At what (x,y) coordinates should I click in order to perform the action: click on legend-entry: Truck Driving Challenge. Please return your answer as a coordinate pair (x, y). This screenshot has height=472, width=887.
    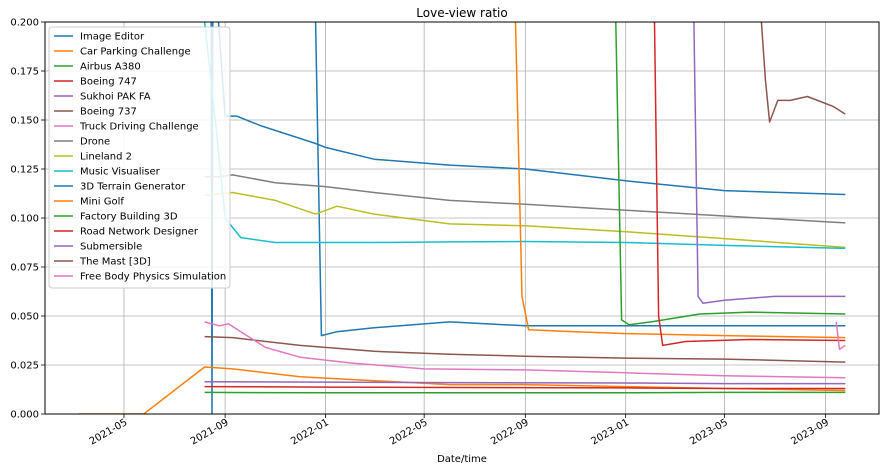
    Looking at the image, I should click on (139, 127).